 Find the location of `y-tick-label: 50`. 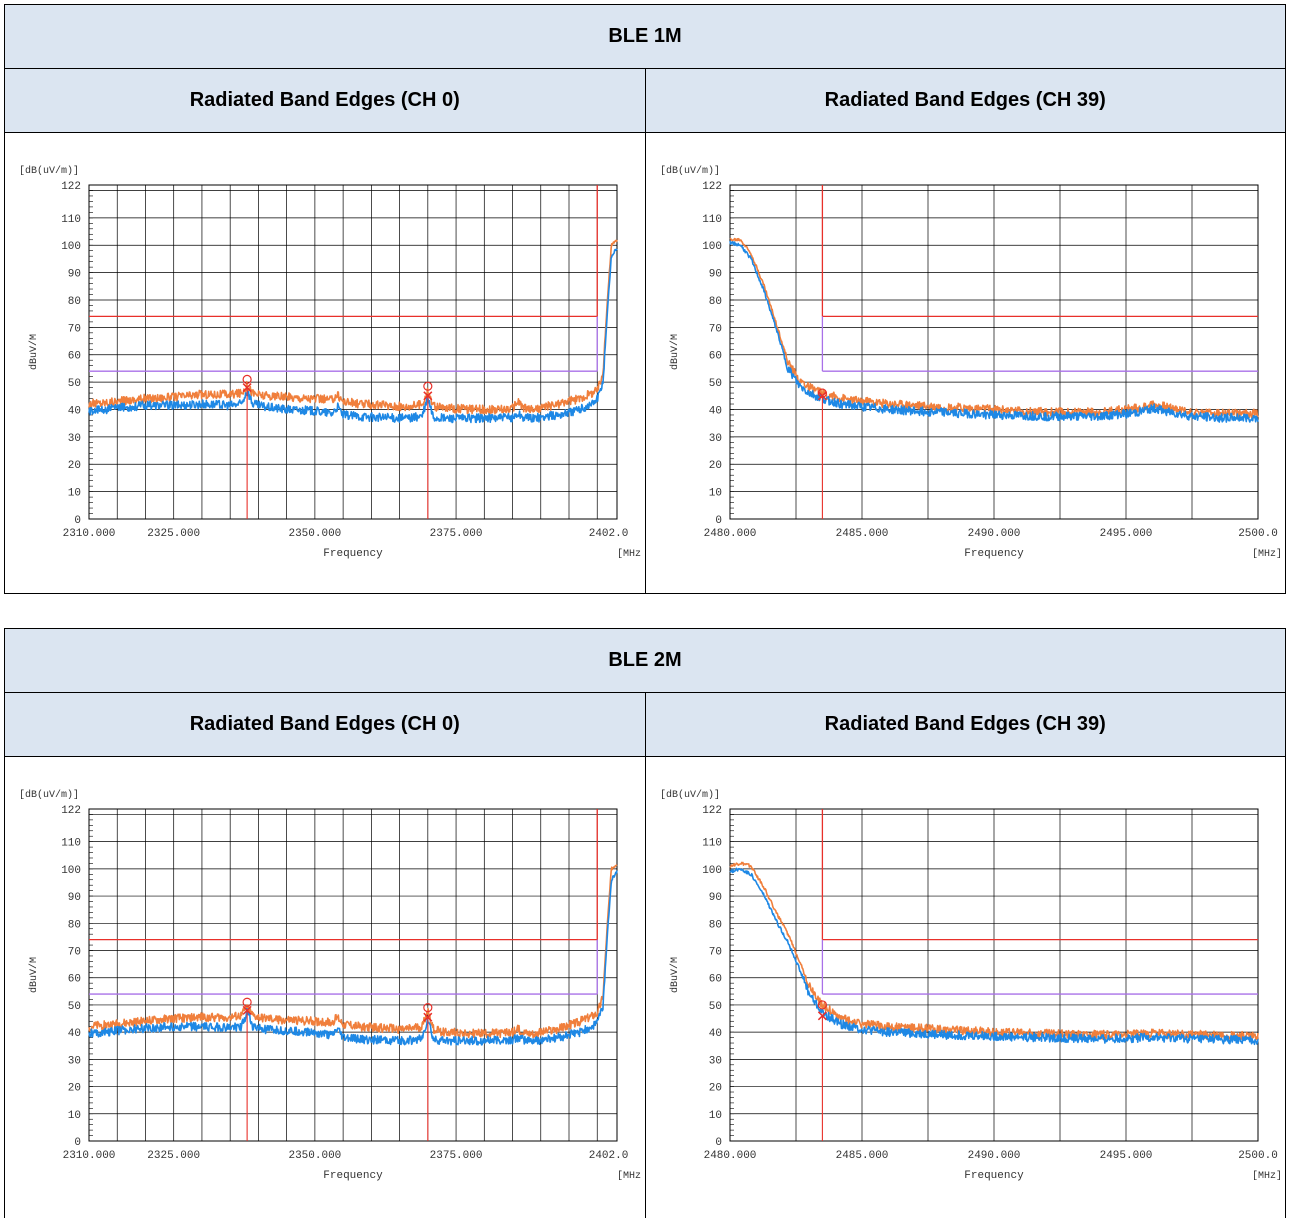

y-tick-label: 50 is located at coordinates (714, 1007).